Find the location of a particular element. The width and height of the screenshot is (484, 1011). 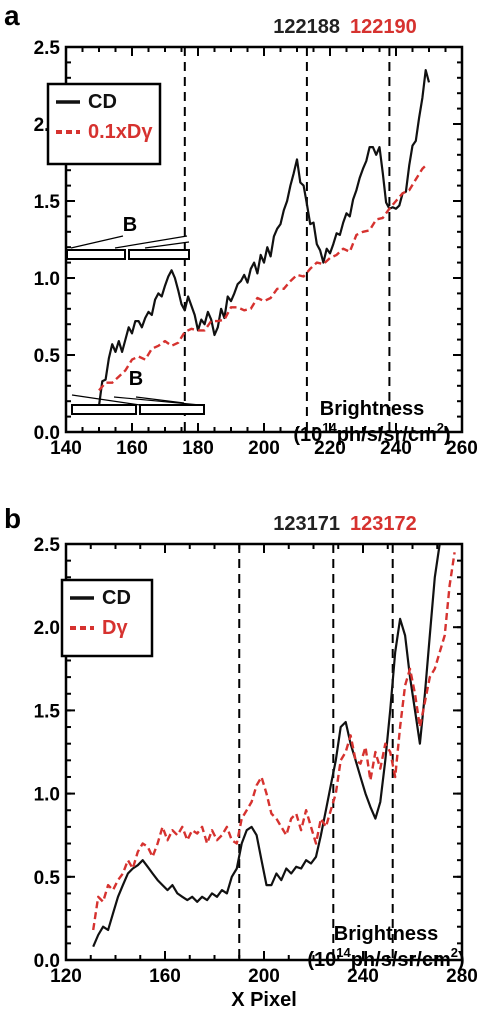

x-tick-label: 220 is located at coordinates (330, 448).